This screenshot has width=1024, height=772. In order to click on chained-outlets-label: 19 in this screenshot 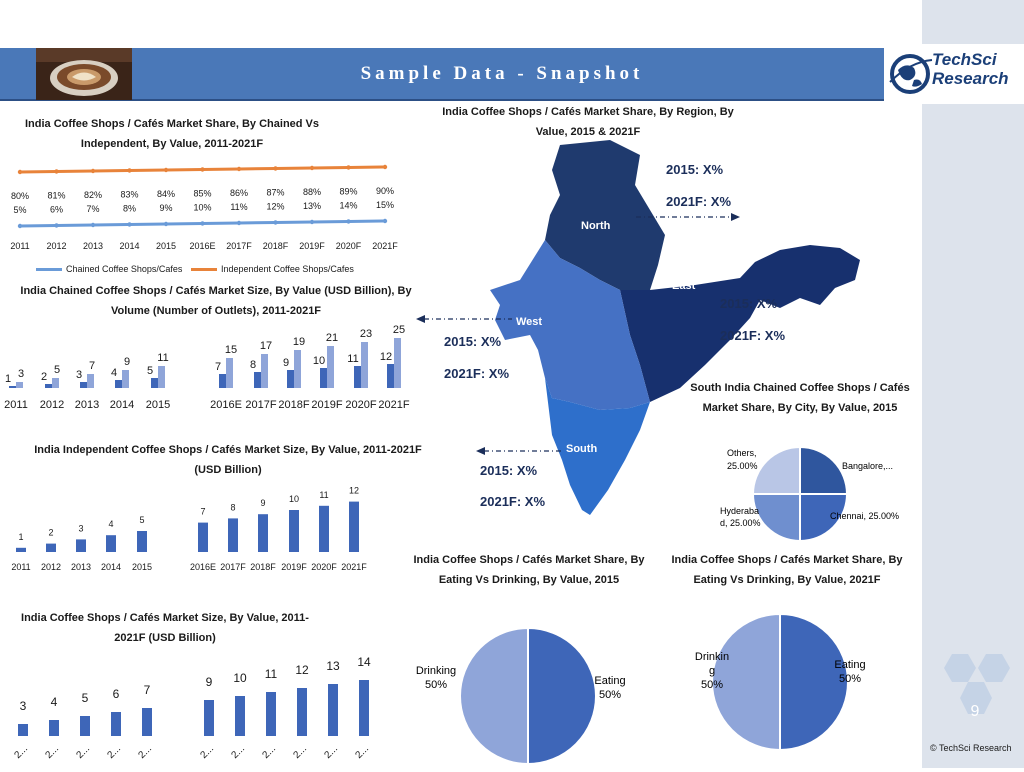, I will do `click(299, 342)`.